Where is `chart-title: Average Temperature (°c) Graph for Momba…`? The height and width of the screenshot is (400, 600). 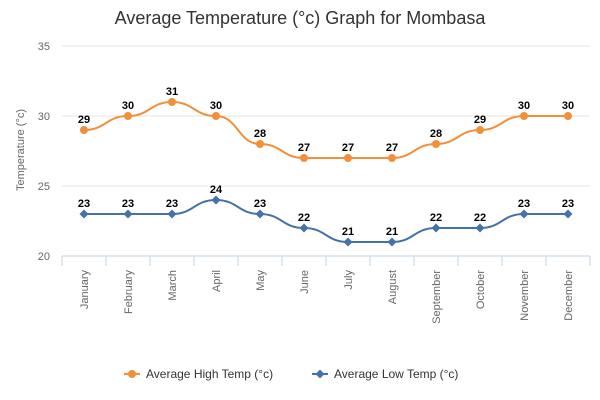
chart-title: Average Temperature (°c) Graph for Momba… is located at coordinates (301, 18).